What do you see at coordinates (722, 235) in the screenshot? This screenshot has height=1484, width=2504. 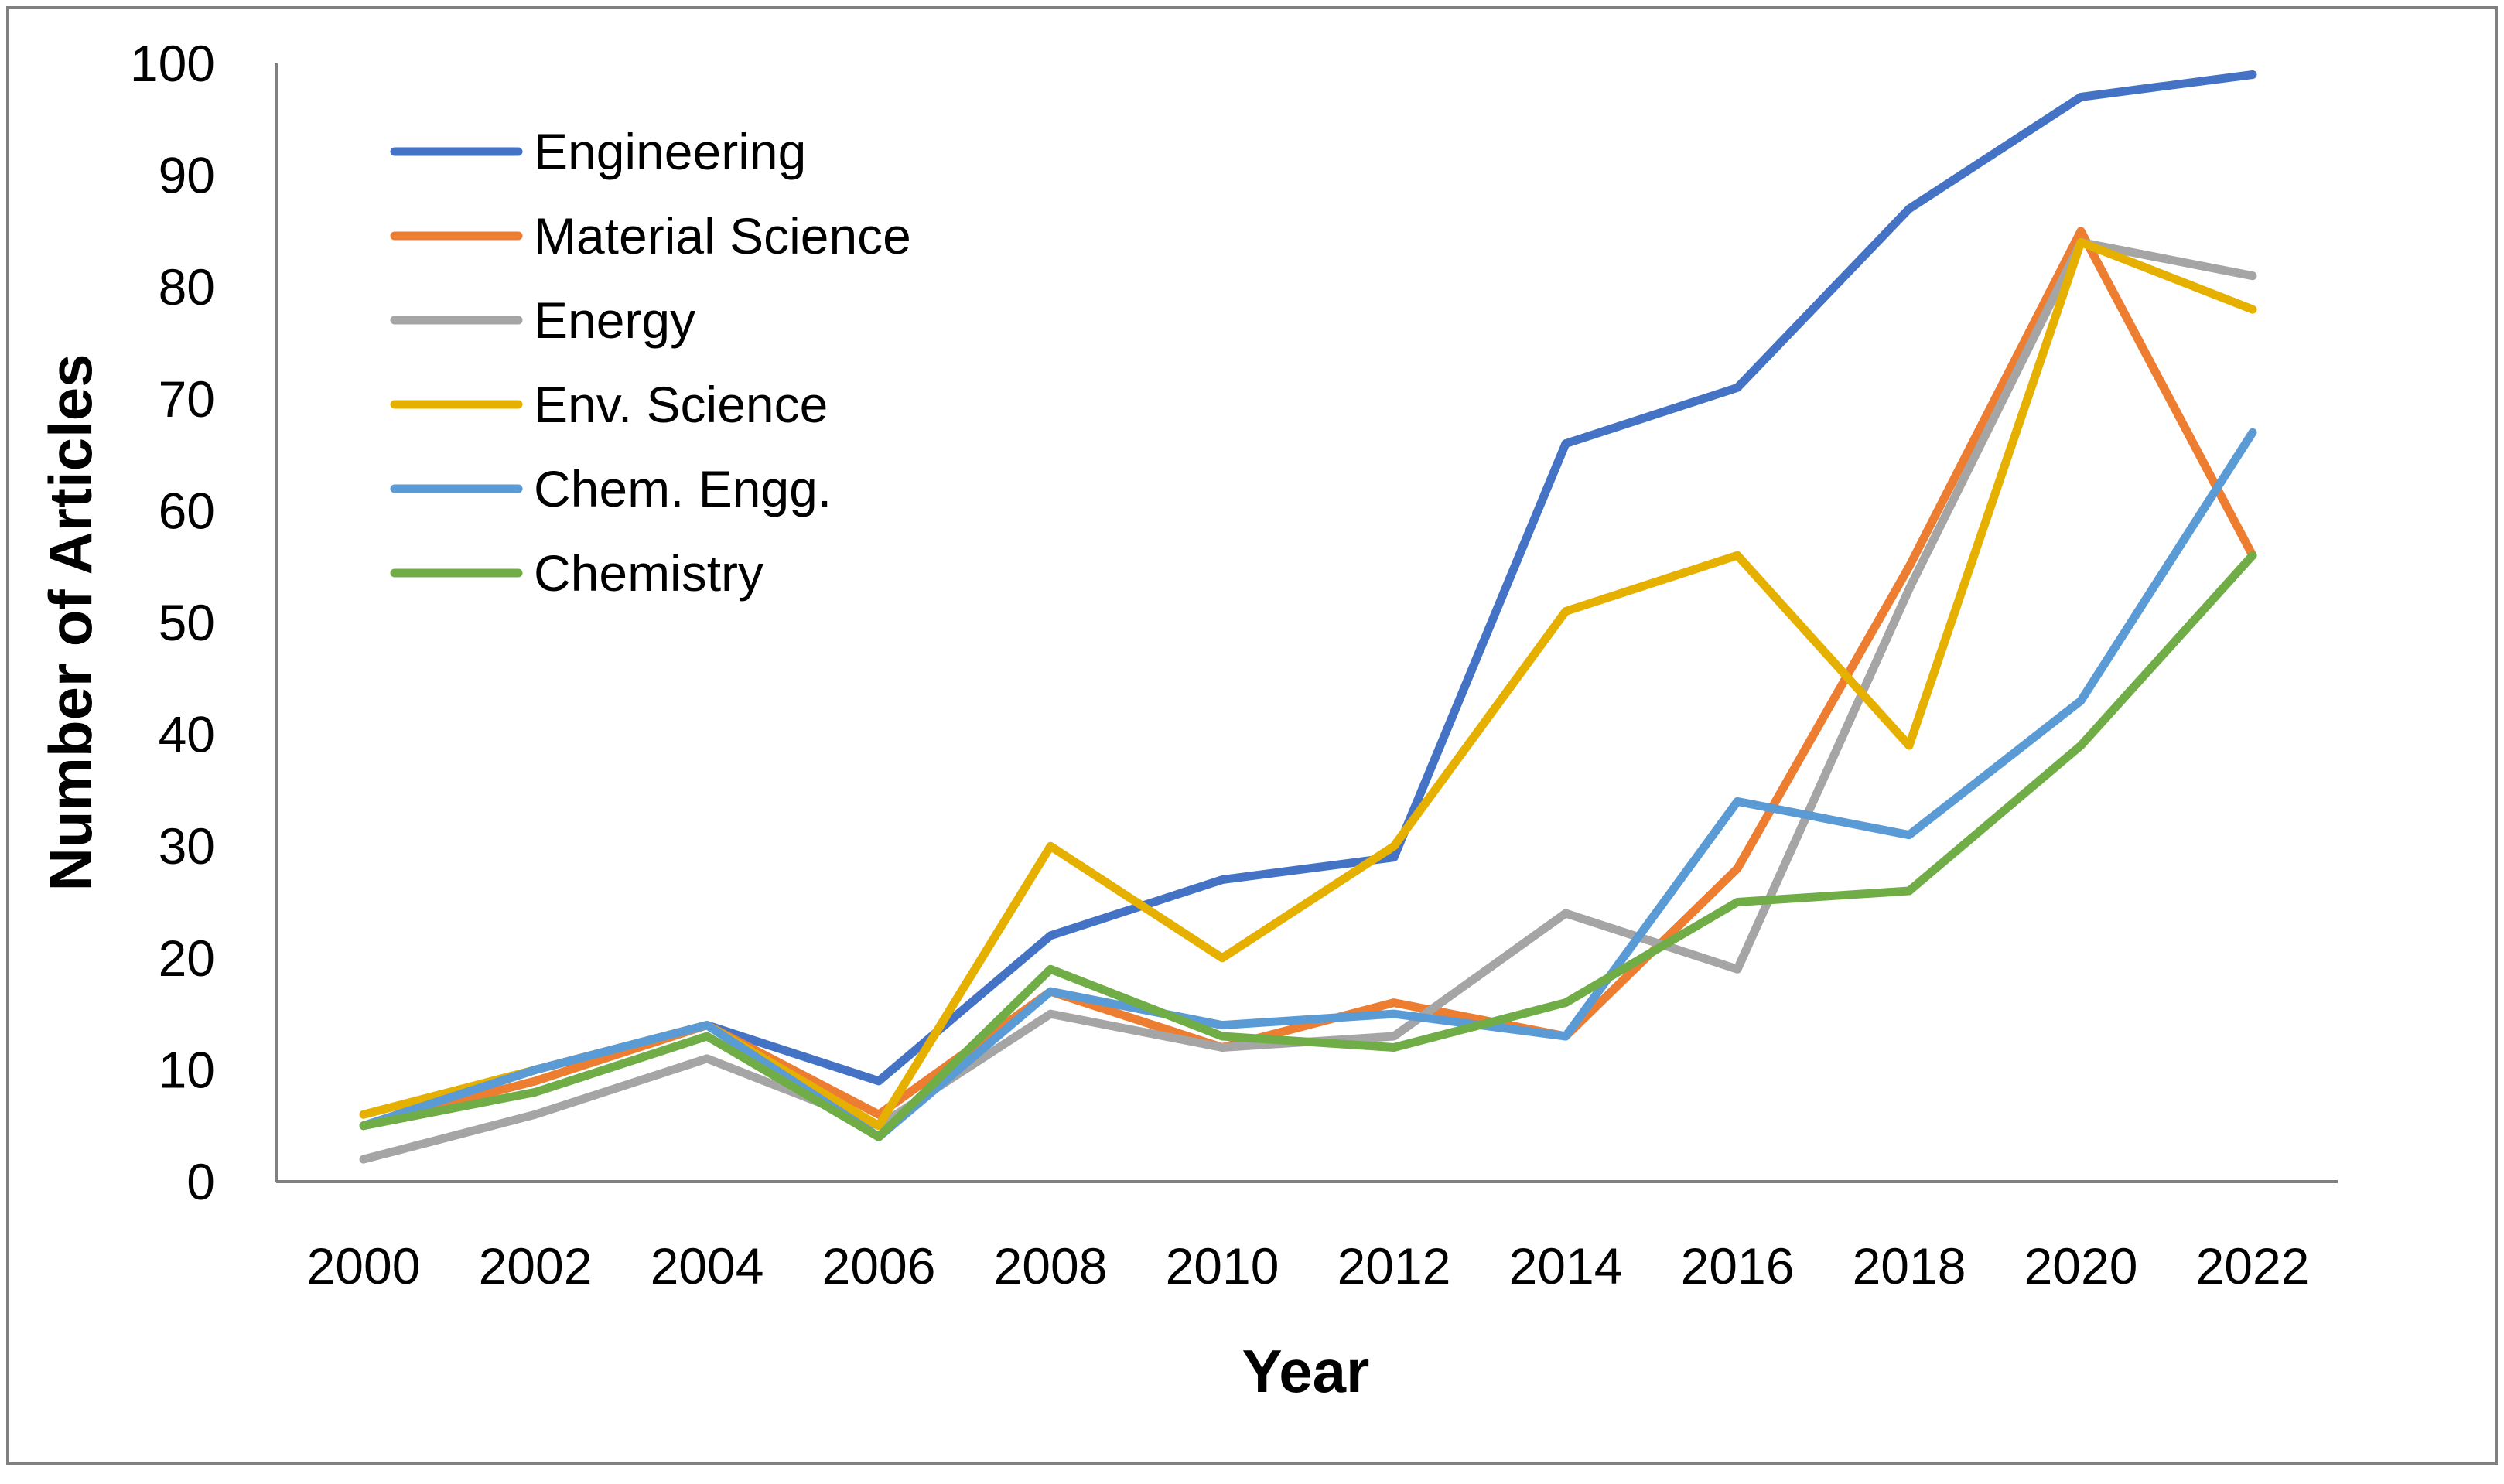 I see `legend-label-material-science: Material Science` at bounding box center [722, 235].